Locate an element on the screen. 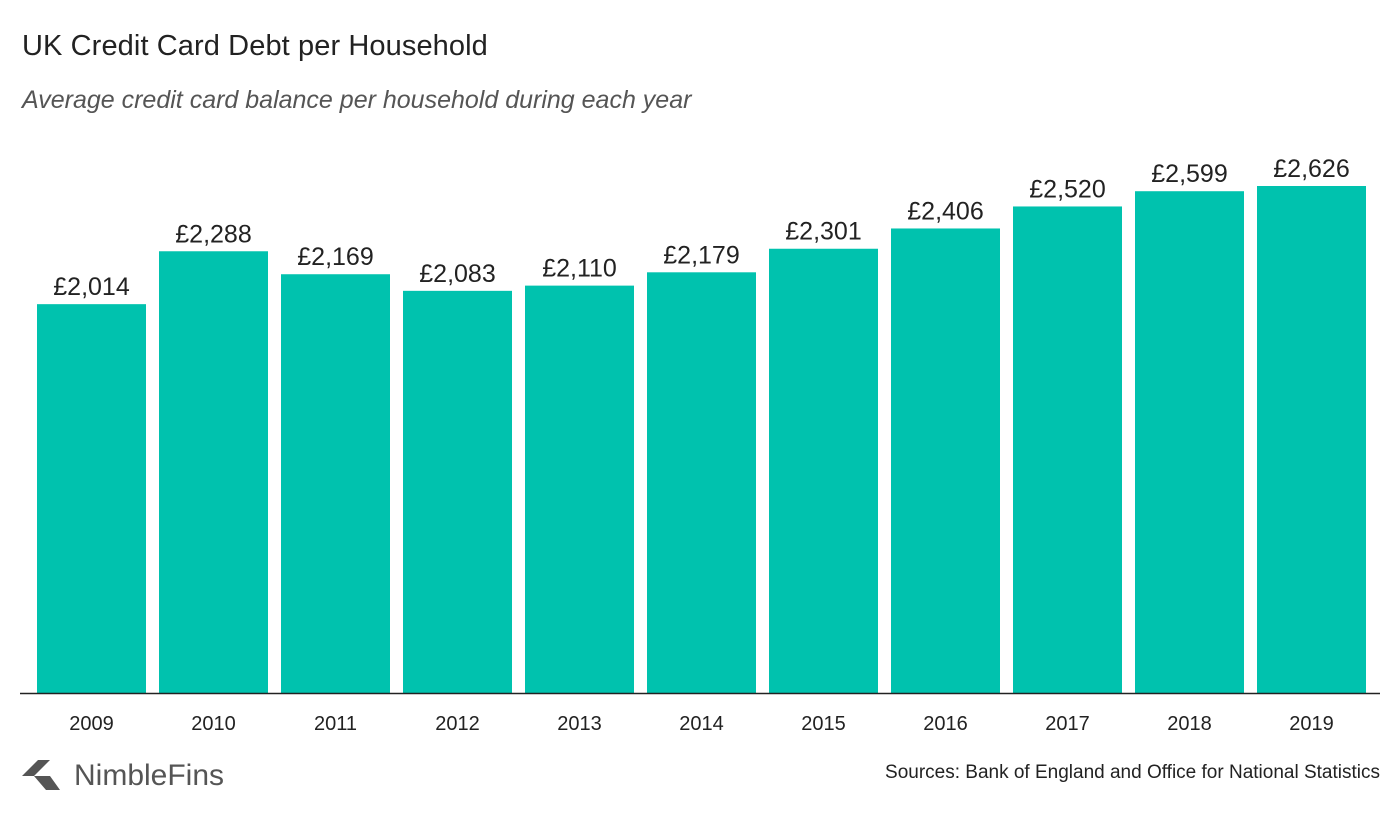 This screenshot has height=822, width=1400. data-label-2017: £2,520 is located at coordinates (1067, 189).